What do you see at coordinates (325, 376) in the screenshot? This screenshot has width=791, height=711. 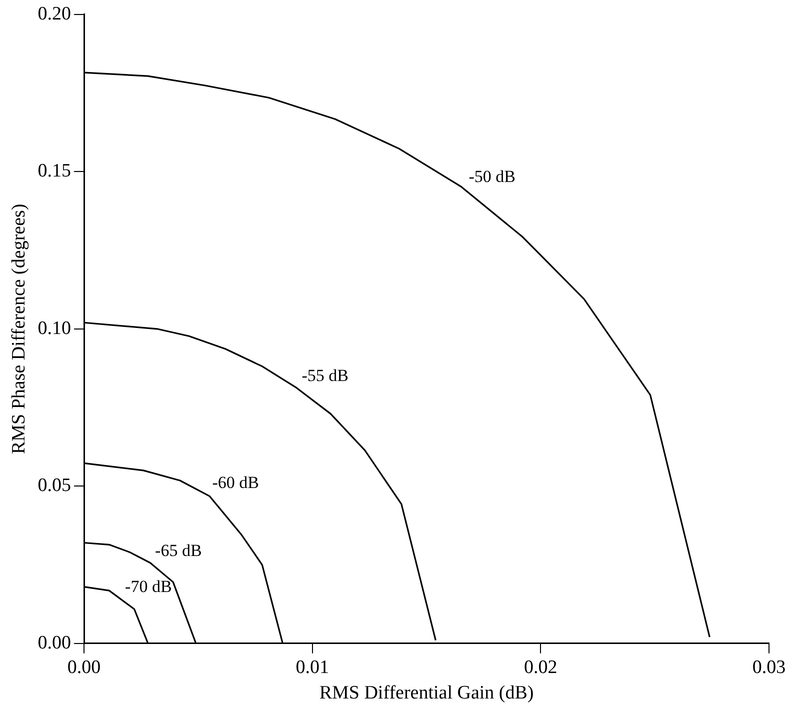 I see `series-label: -55 dB` at bounding box center [325, 376].